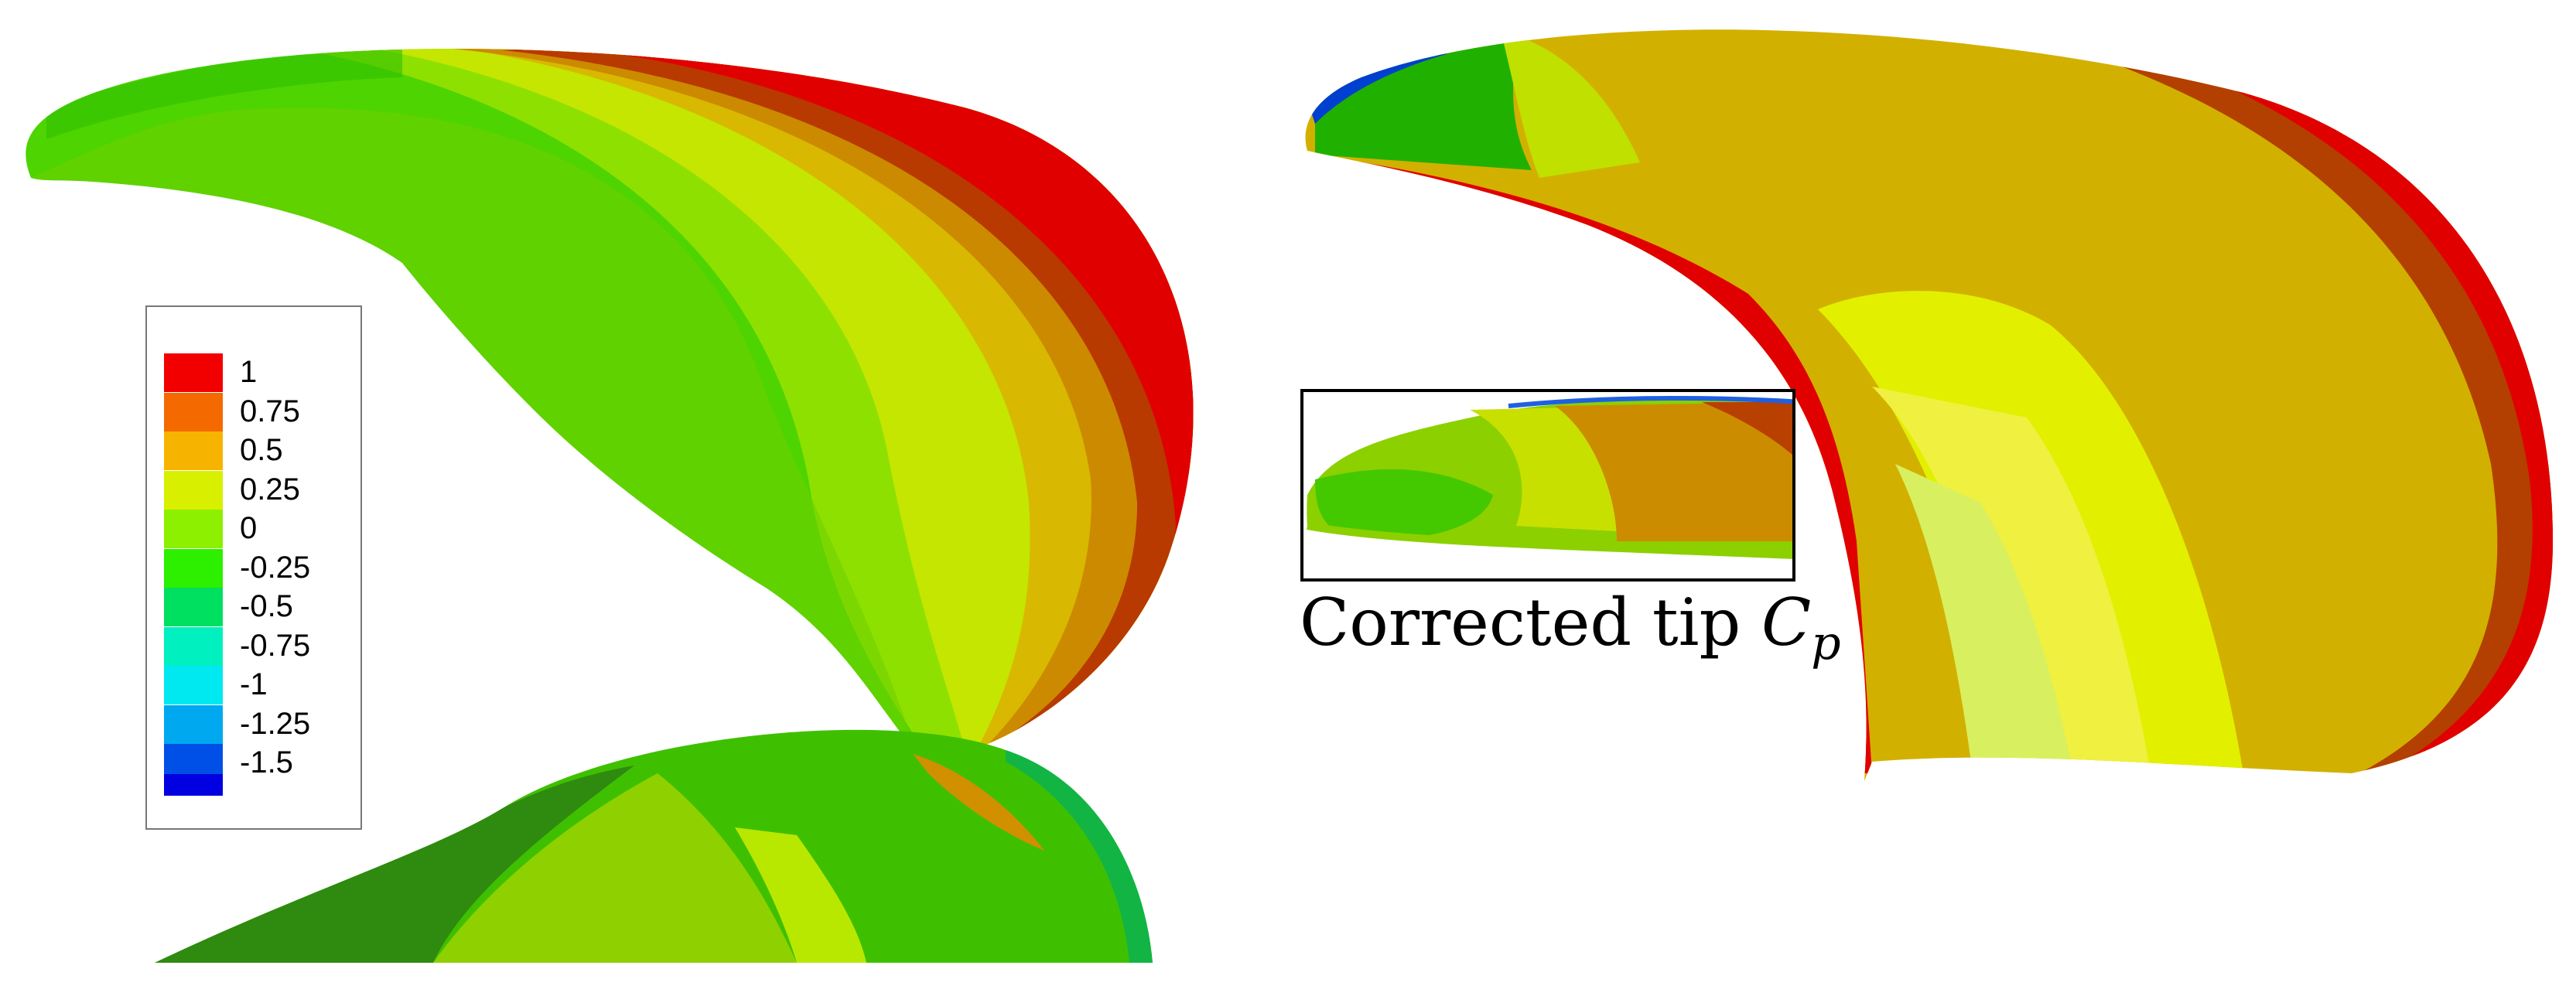  What do you see at coordinates (275, 723) in the screenshot?
I see `legend-label: -1.25` at bounding box center [275, 723].